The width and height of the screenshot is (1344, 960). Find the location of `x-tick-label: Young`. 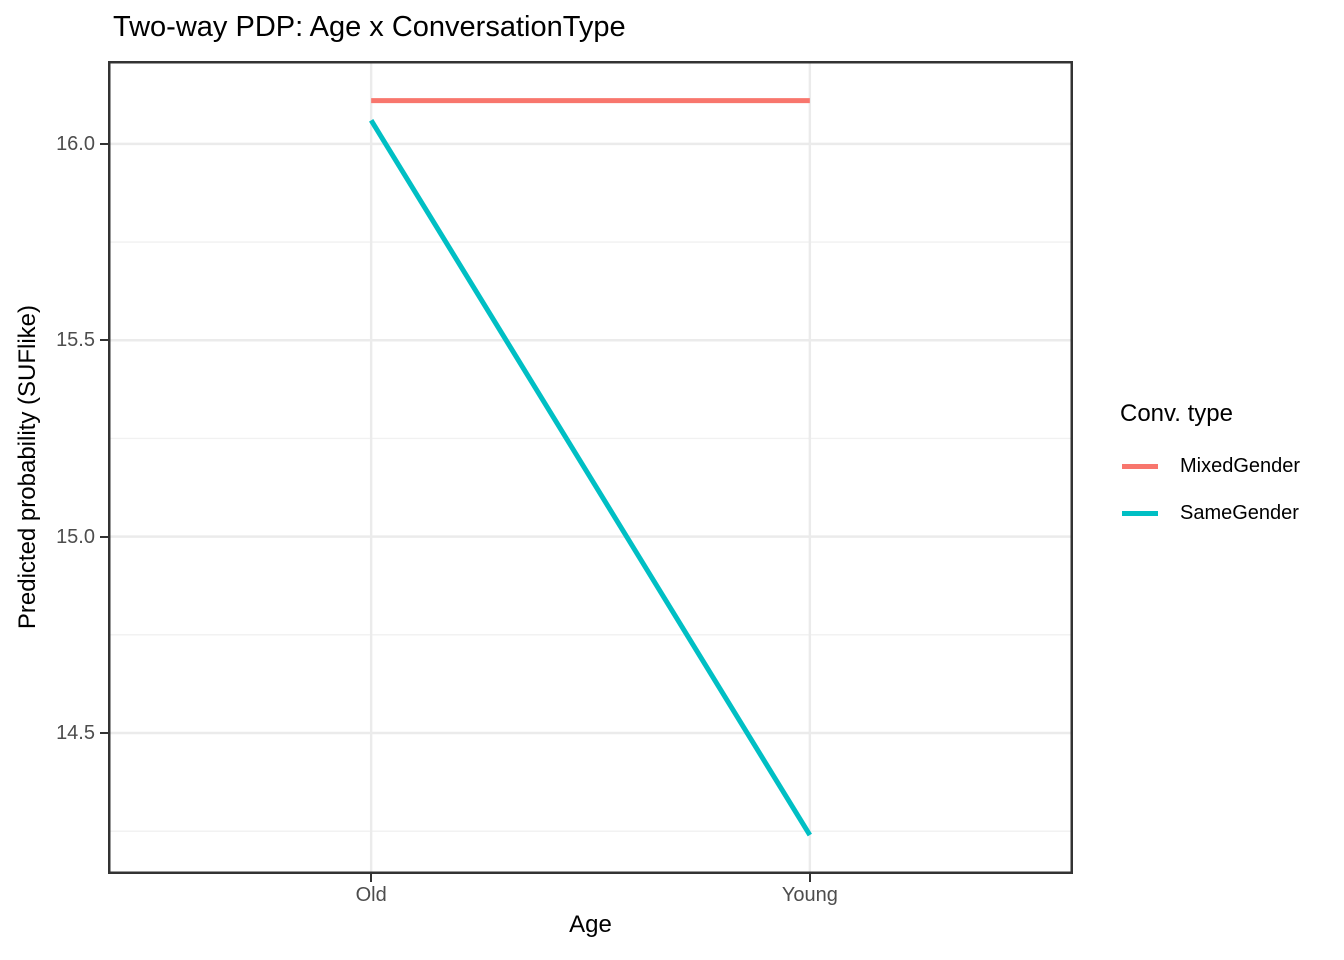

x-tick-label: Young is located at coordinates (809, 895).